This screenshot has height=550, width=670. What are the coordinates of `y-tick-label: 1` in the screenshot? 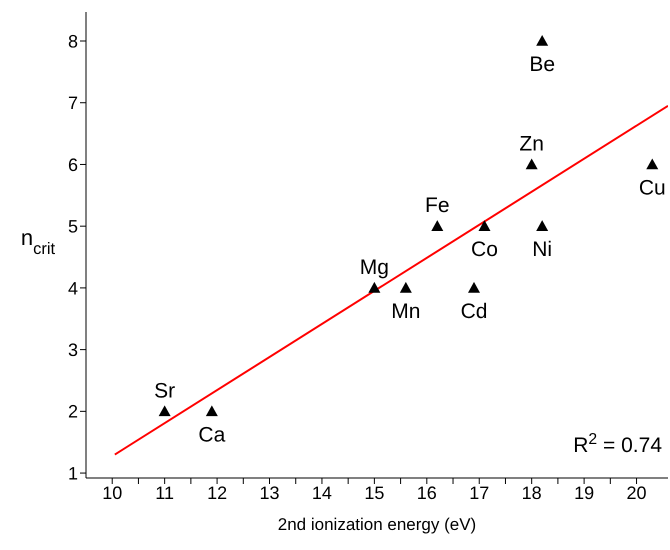 It's located at (73, 473).